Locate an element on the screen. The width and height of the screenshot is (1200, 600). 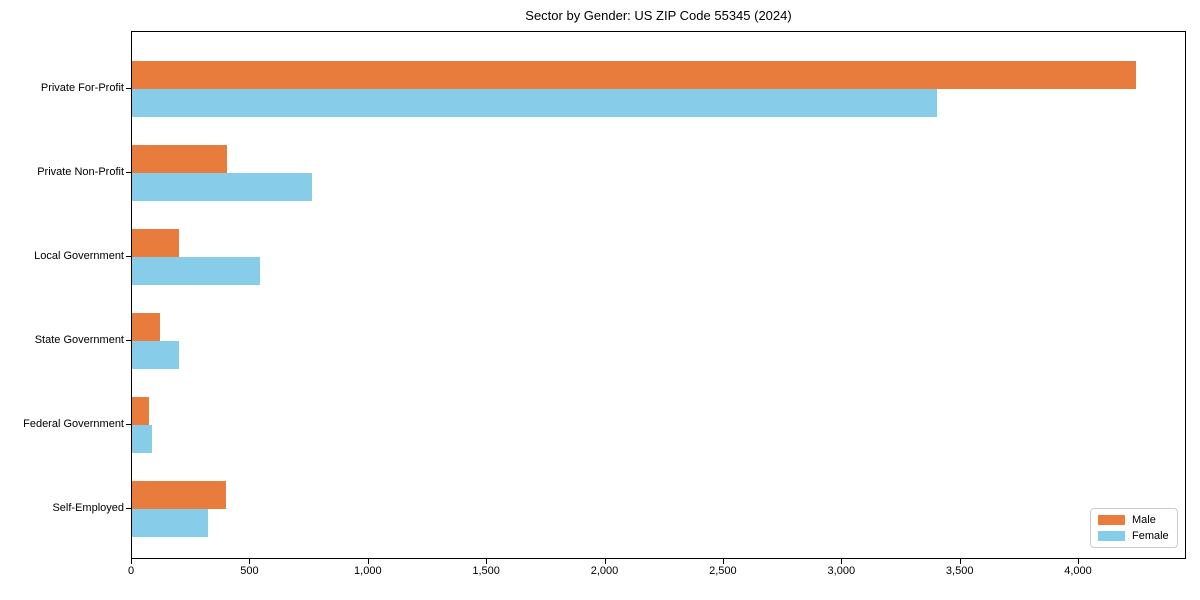
legend-label-female: Female is located at coordinates (1150, 536).